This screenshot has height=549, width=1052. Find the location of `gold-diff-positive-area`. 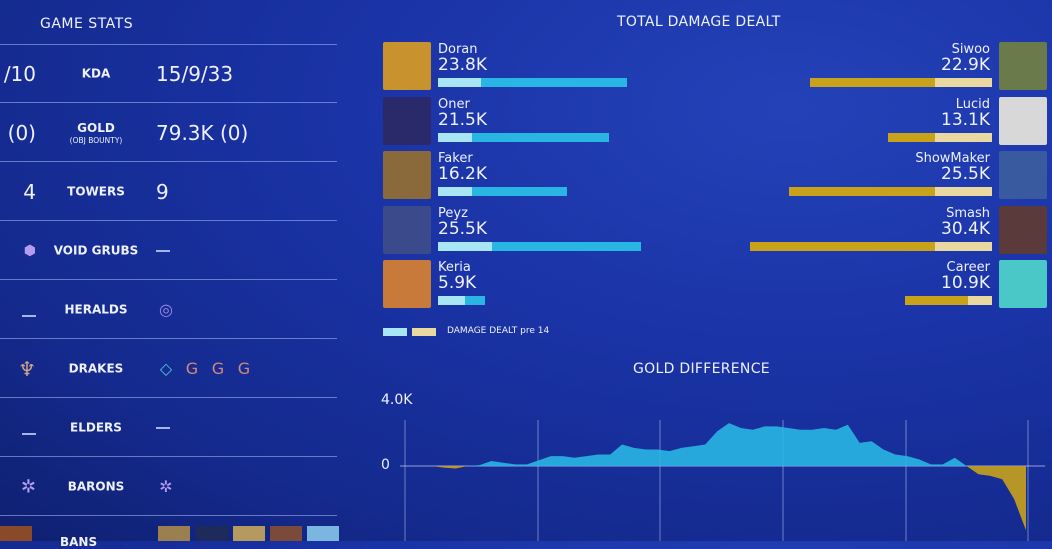

gold-diff-positive-area is located at coordinates (729, 444).